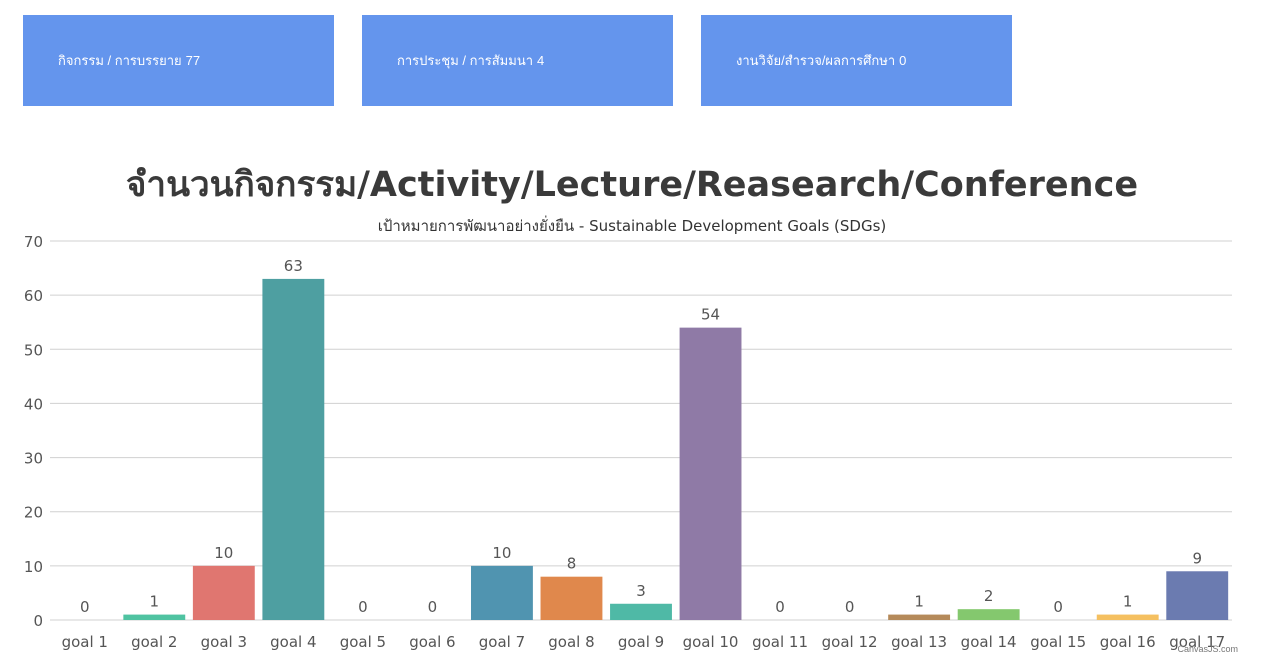 This screenshot has height=654, width=1284. What do you see at coordinates (850, 642) in the screenshot?
I see `x-tick-label: goal 12` at bounding box center [850, 642].